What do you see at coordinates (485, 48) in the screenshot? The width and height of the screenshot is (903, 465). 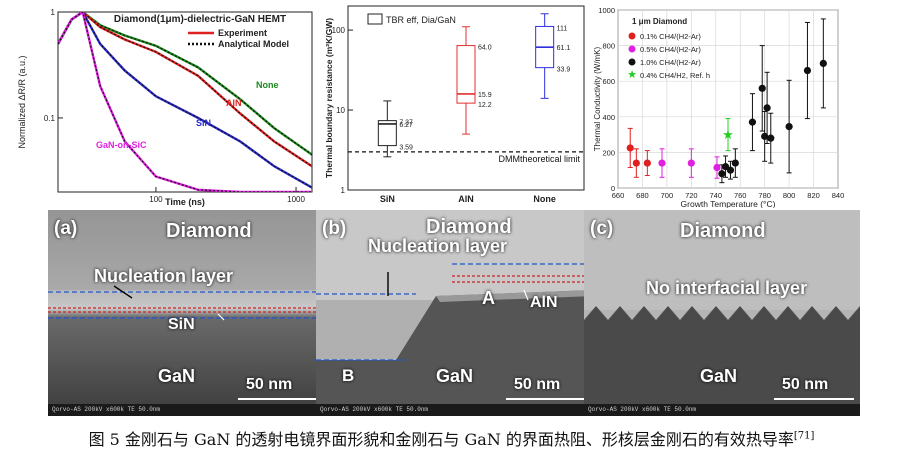 I see `box-value-1-0: 64.0` at bounding box center [485, 48].